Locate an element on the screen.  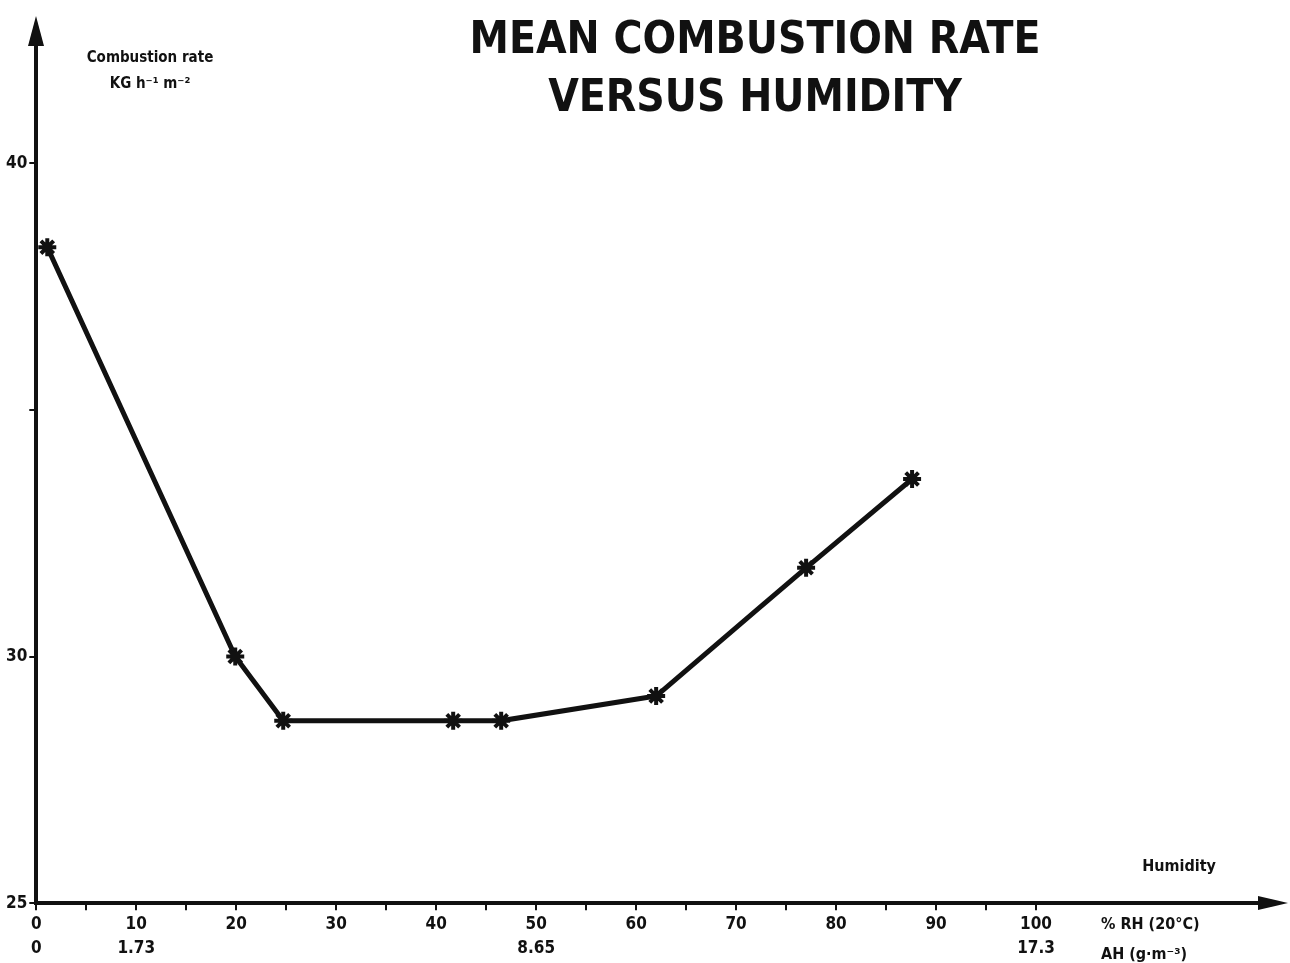
x-tick-label: 10 is located at coordinates (136, 922).